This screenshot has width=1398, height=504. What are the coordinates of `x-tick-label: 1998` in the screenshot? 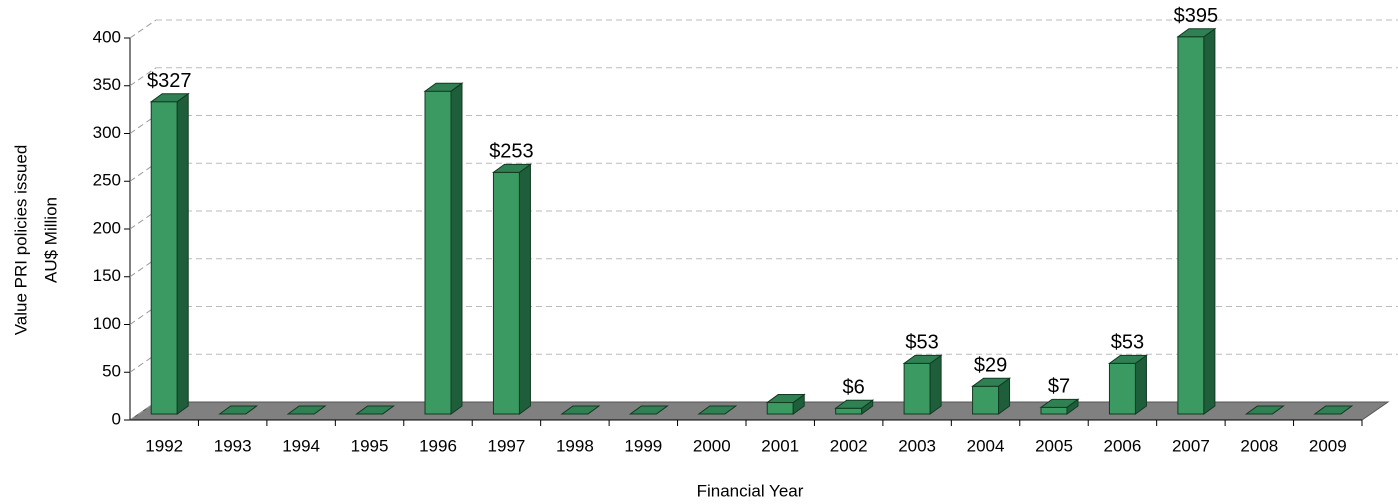 It's located at (575, 445).